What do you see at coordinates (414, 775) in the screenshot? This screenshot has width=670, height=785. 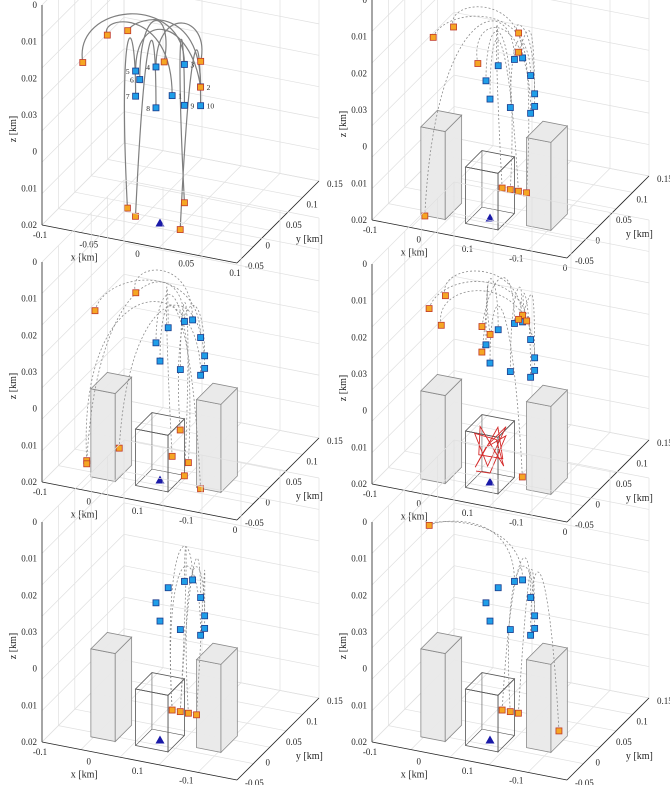 I see `x-axis-label: x [km]` at bounding box center [414, 775].